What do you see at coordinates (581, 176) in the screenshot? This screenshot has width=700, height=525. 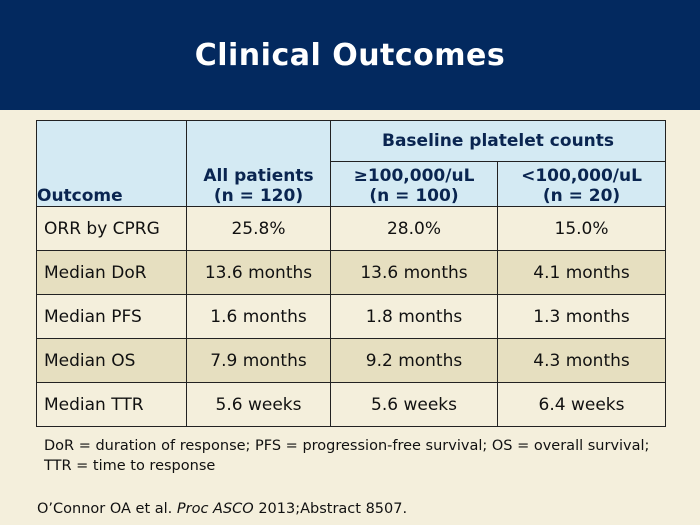 I see `low-platelet-label: <100,000/uL` at bounding box center [581, 176].